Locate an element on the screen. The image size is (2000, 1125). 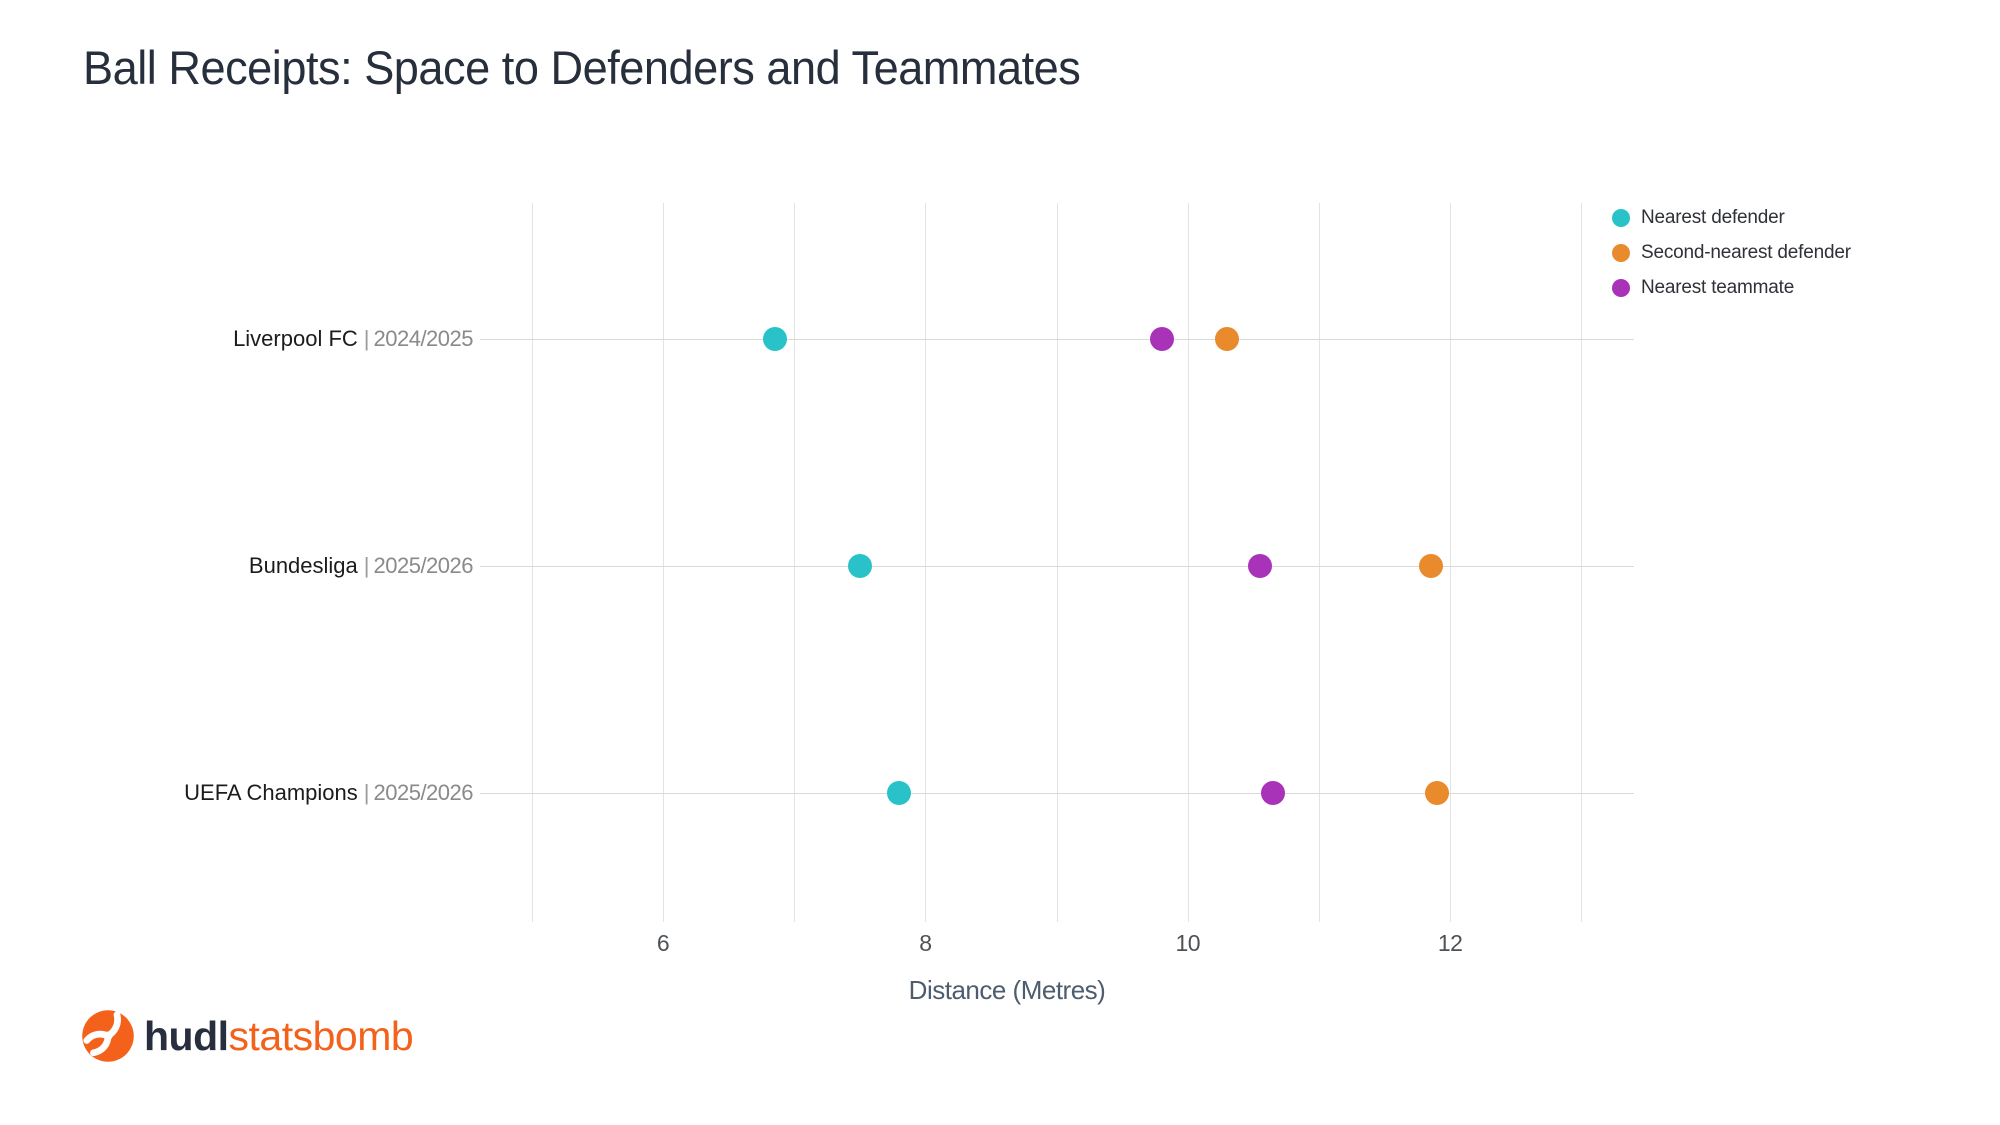
legend-label: Nearest teammate is located at coordinates (1718, 287).